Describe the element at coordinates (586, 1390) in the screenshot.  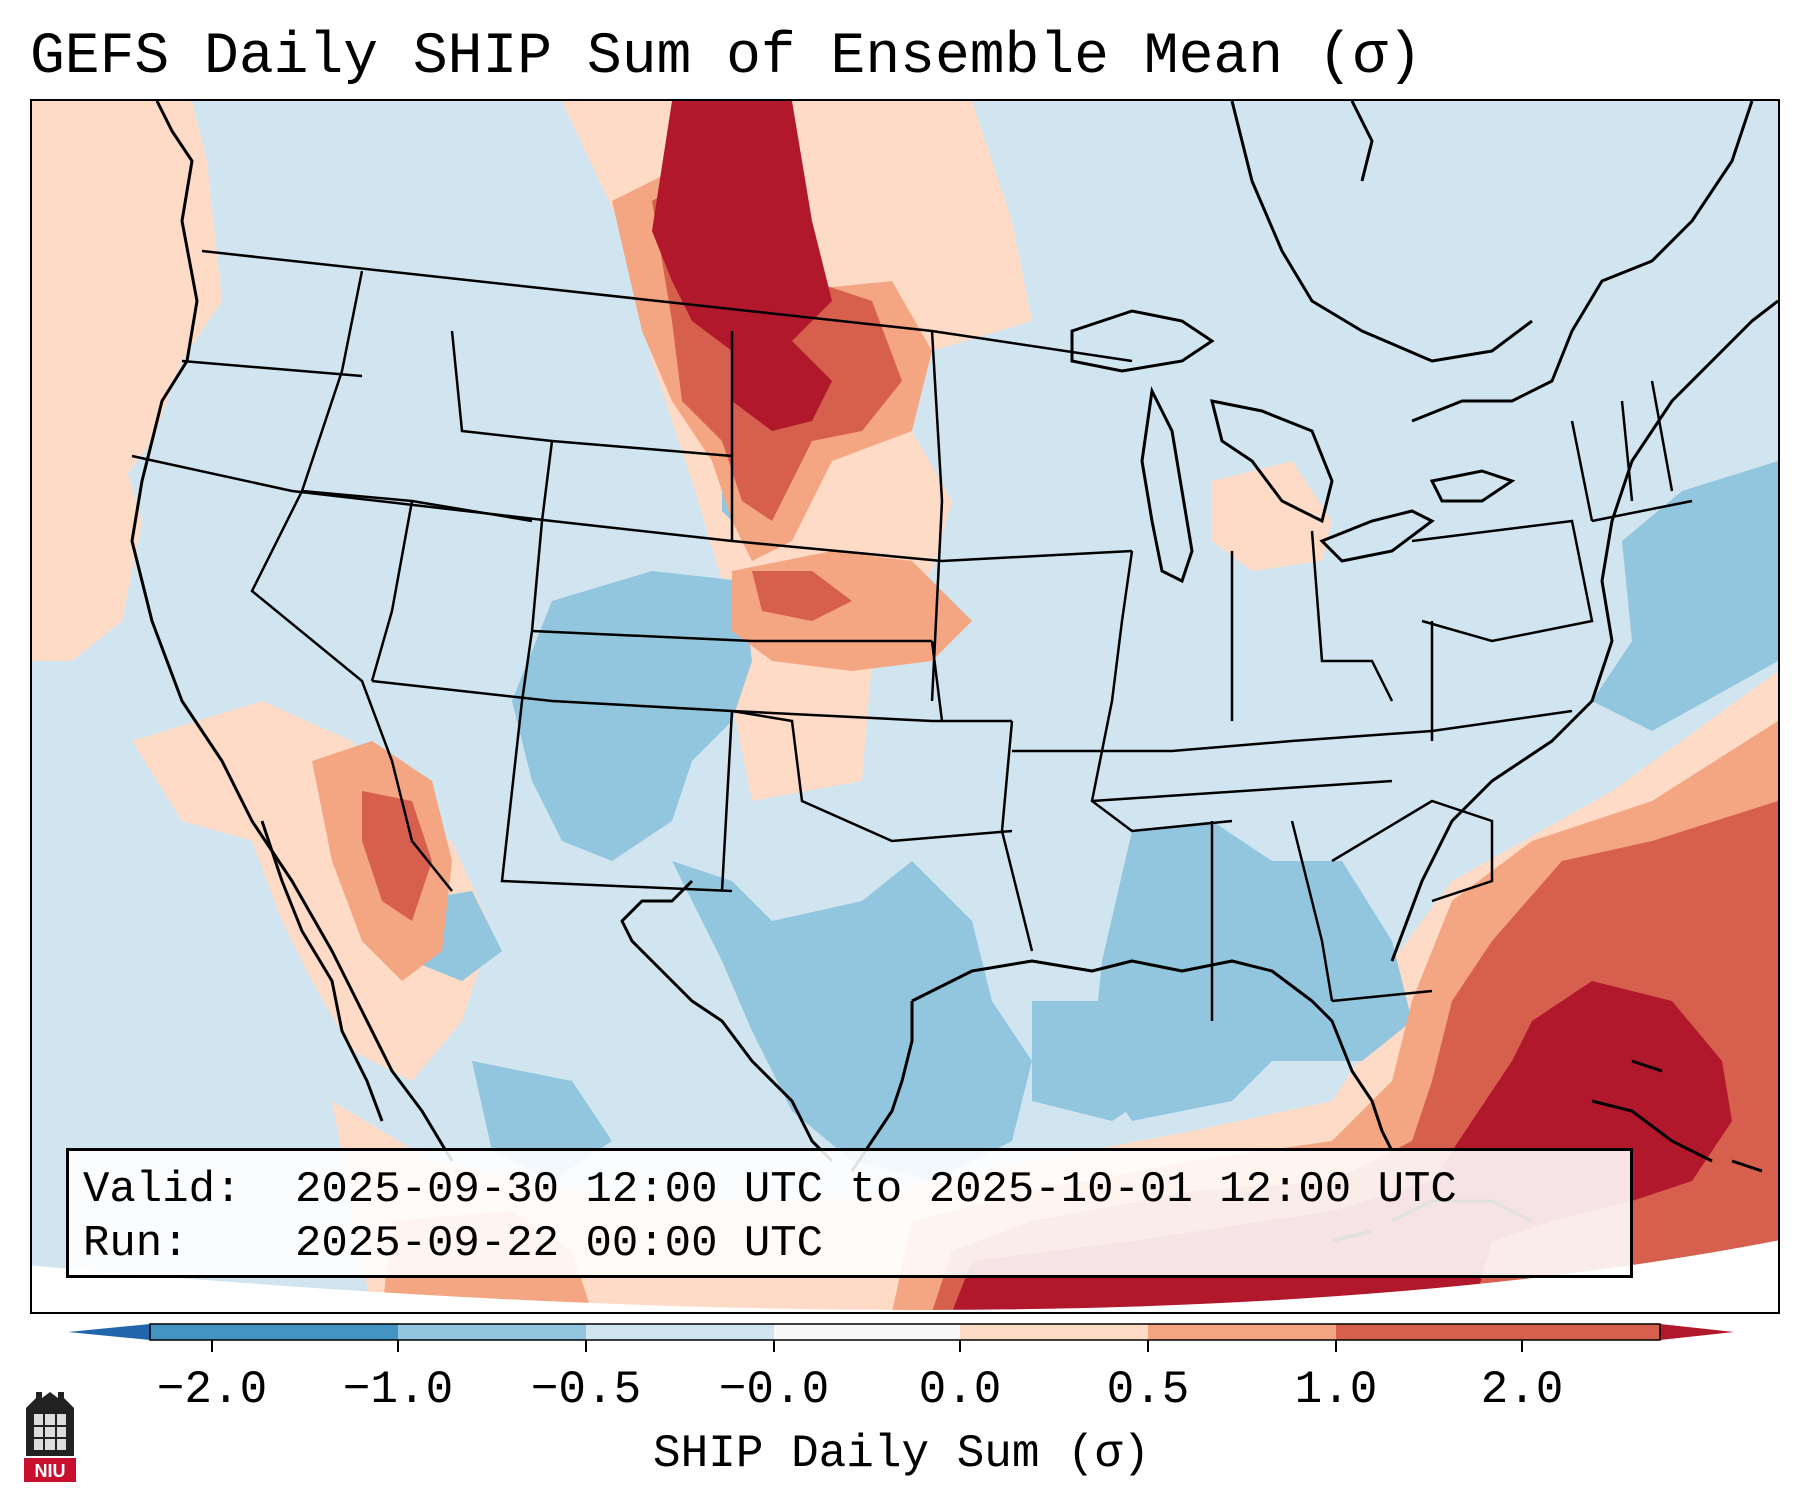
I see `colorbar-tick-label: −0.5` at that location.